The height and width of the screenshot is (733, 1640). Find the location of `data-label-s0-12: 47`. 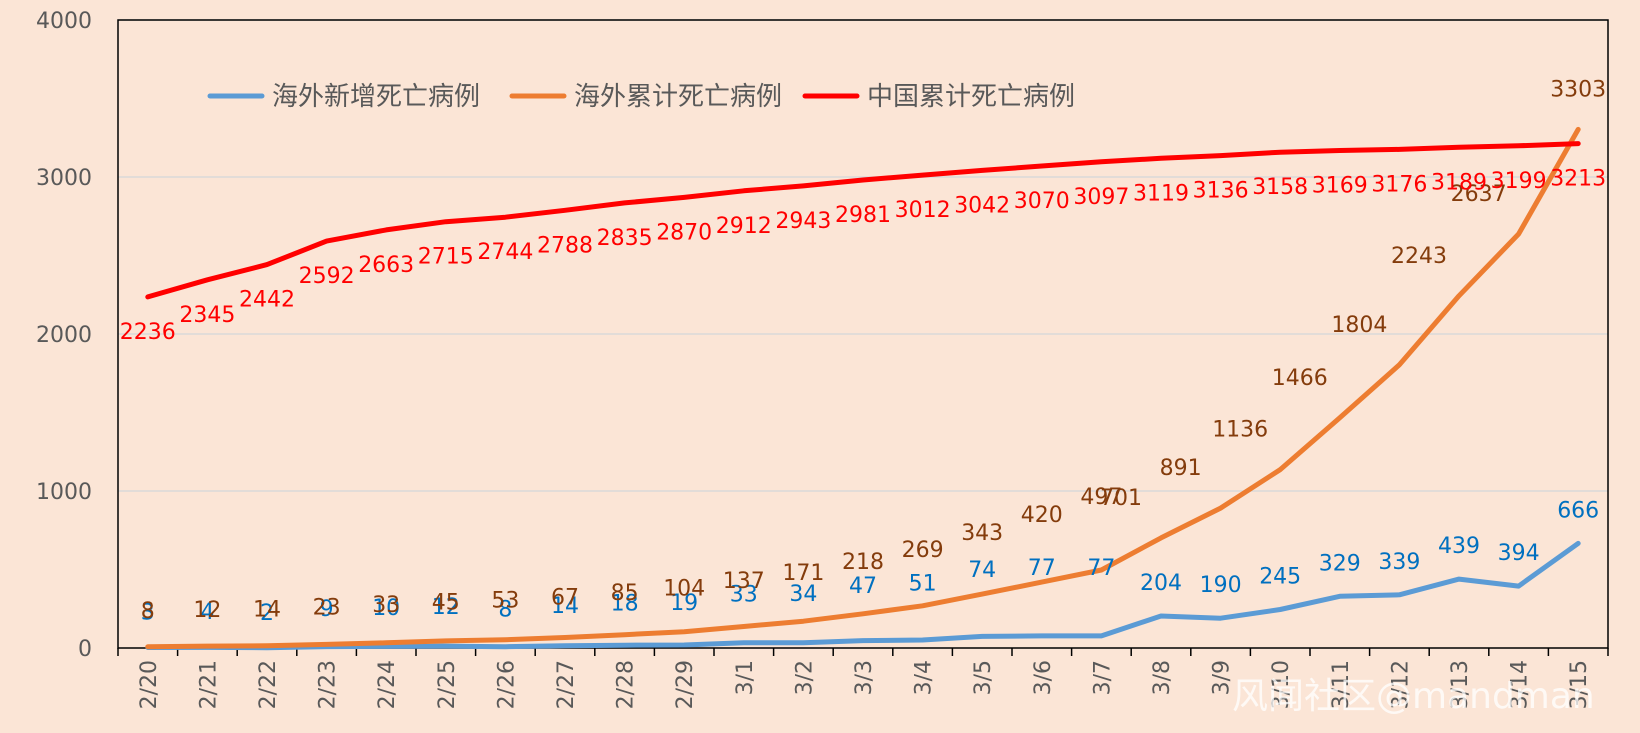

data-label-s0-12: 47 is located at coordinates (863, 586).